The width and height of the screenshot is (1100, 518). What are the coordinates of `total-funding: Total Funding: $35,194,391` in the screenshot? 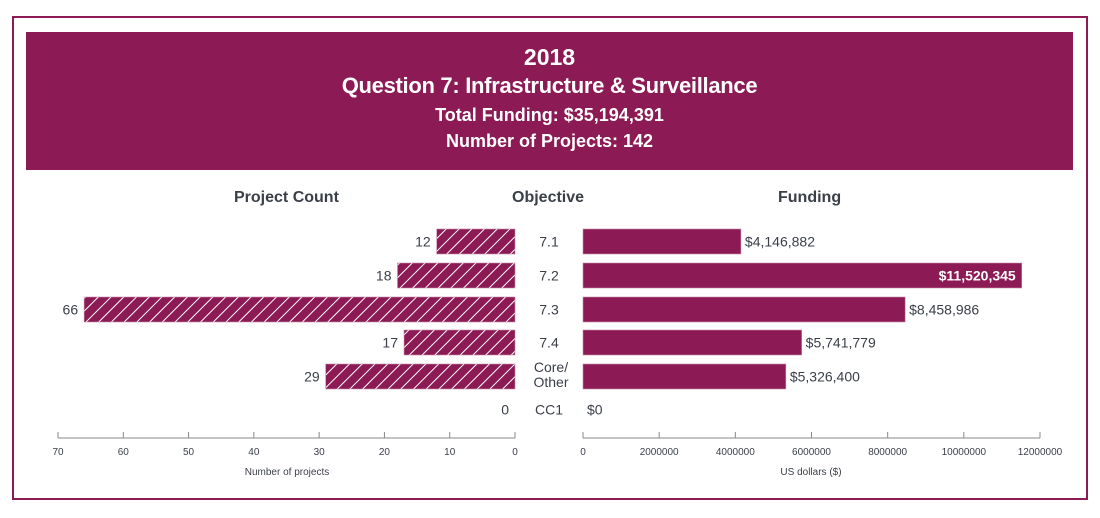 It's located at (549, 115).